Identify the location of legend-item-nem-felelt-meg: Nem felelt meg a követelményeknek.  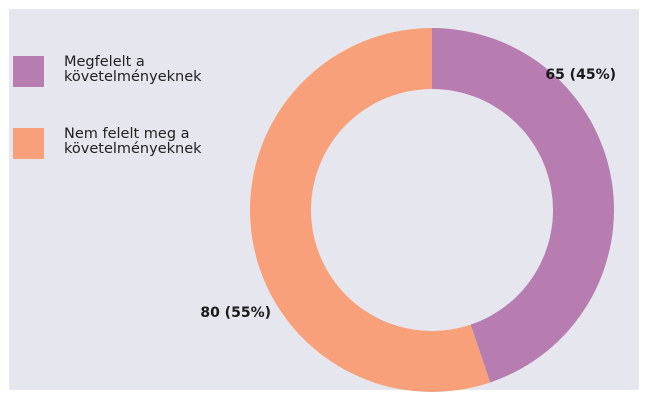
(123, 143).